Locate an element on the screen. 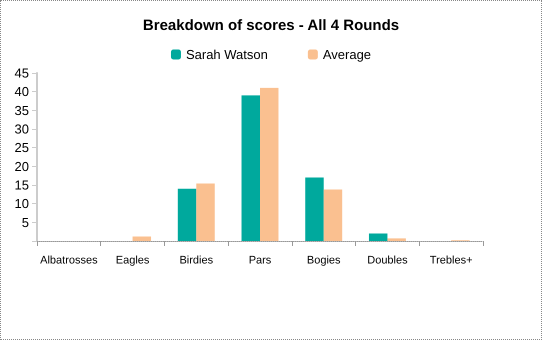 This screenshot has height=340, width=542. y-tick-label: 5 is located at coordinates (25, 222).